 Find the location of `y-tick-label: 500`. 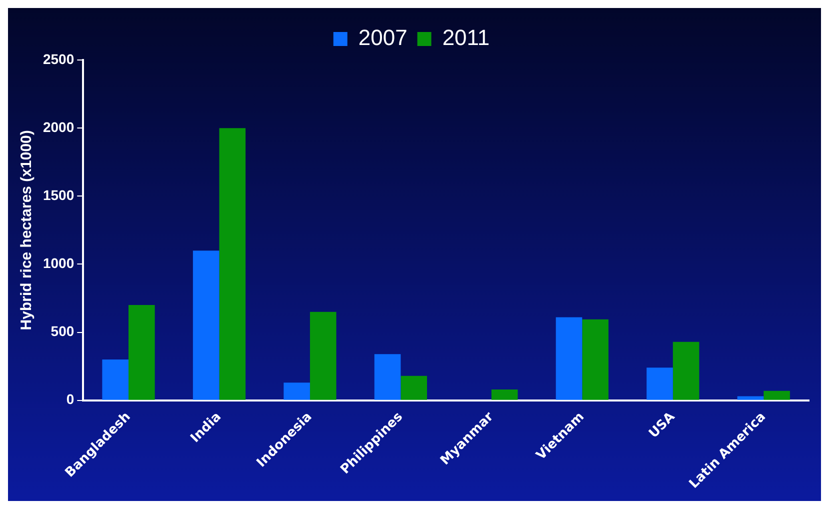

y-tick-label: 500 is located at coordinates (62, 331).